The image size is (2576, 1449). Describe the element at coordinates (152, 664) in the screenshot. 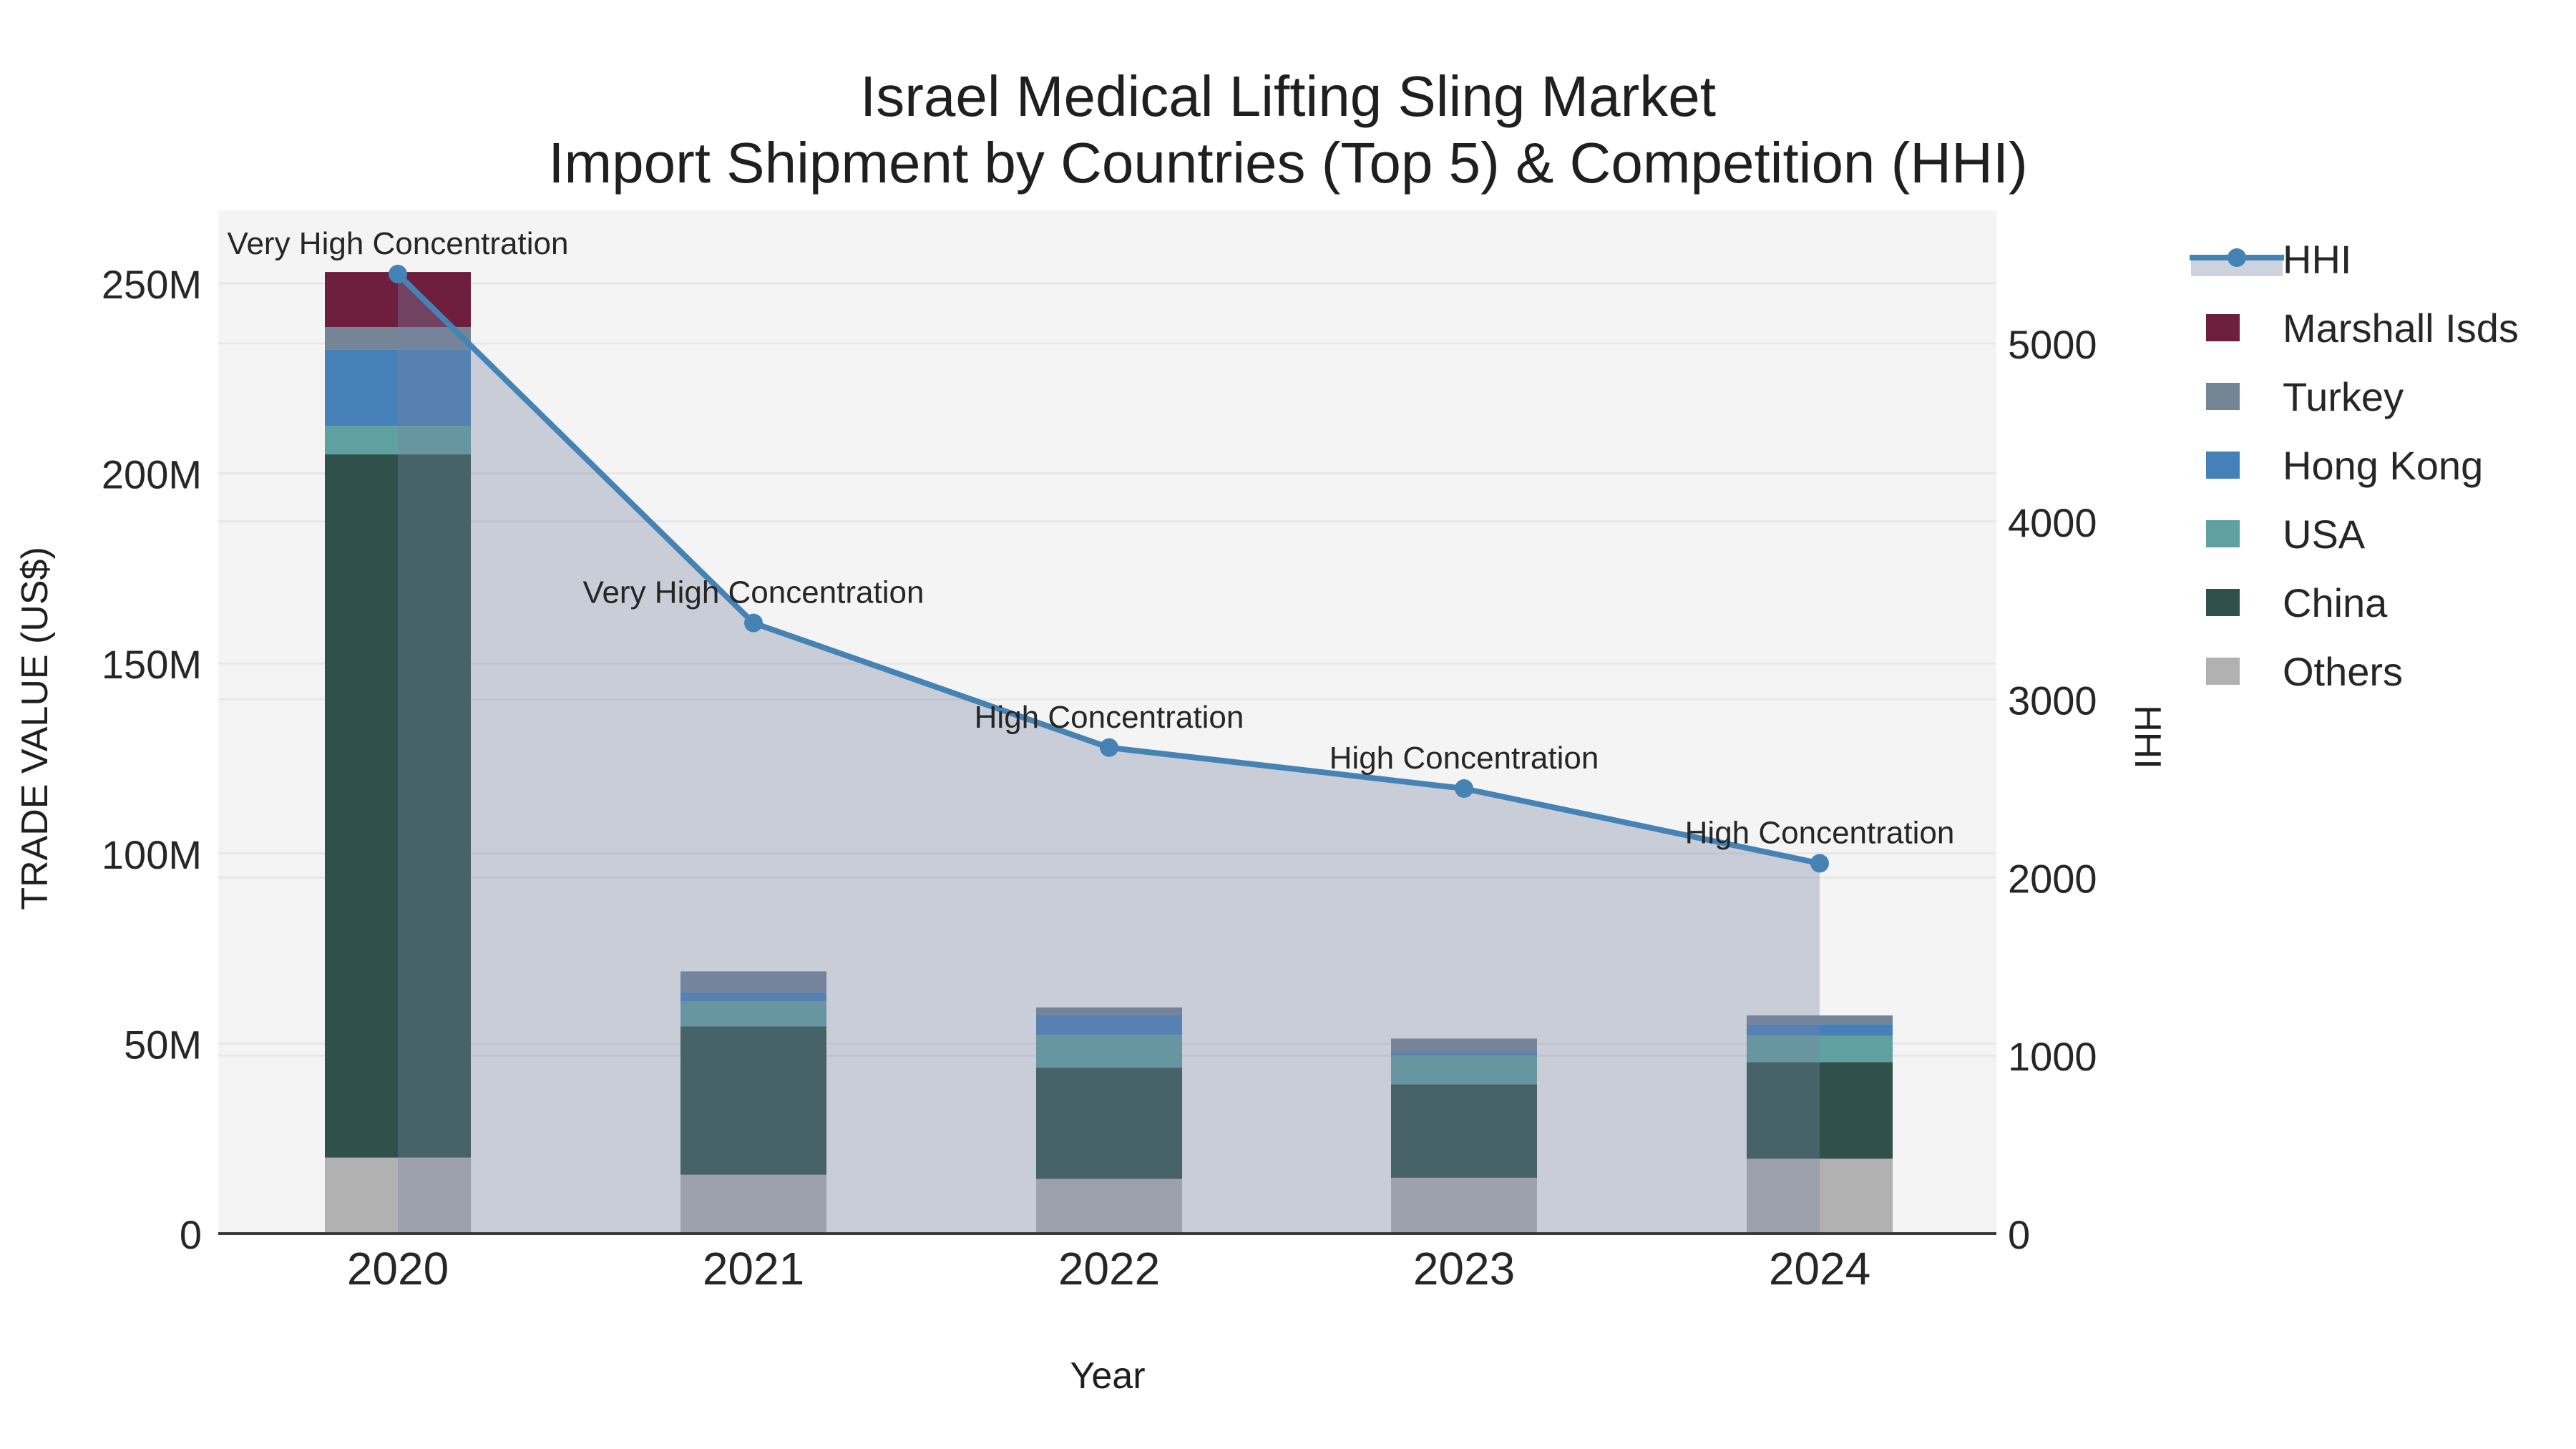

I see `y-left-tick-label: 150M` at that location.